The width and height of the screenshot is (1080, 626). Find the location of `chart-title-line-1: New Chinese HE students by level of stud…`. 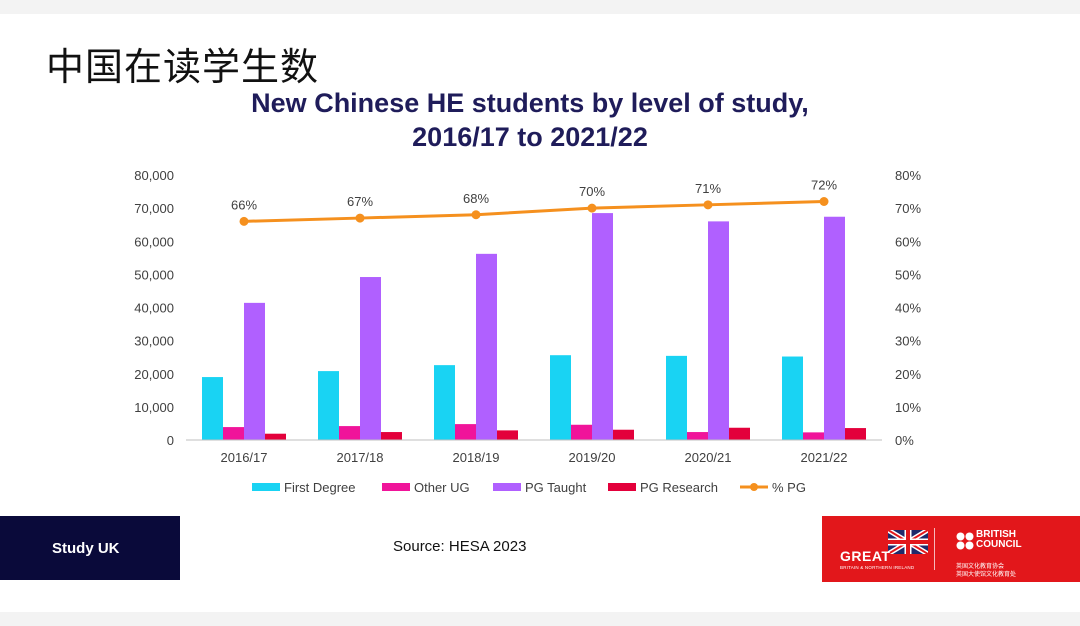

chart-title-line-1: New Chinese HE students by level of stud… is located at coordinates (530, 103).